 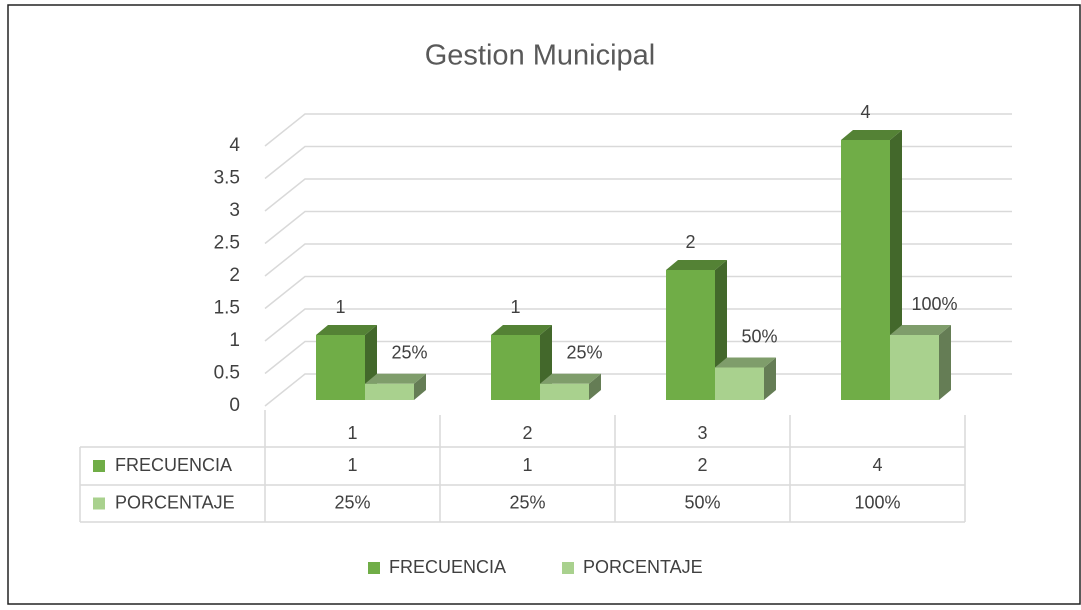 I want to click on y-tick-label: 0.5, so click(x=227, y=373).